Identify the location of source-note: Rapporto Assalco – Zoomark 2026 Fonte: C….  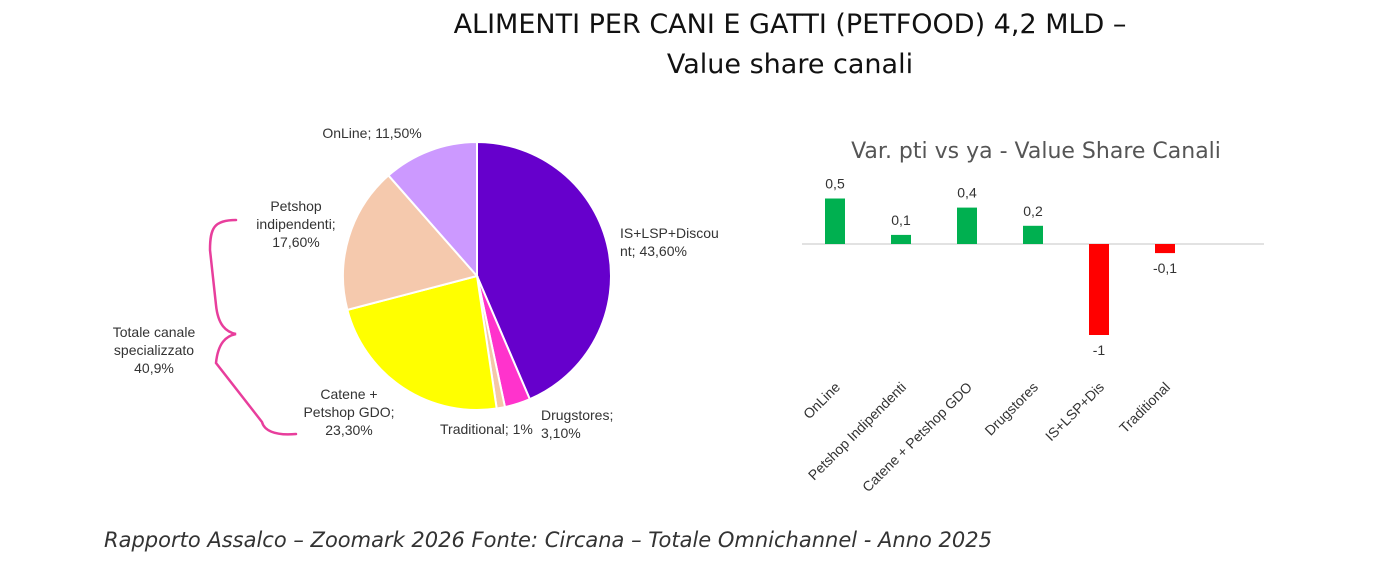
(548, 540).